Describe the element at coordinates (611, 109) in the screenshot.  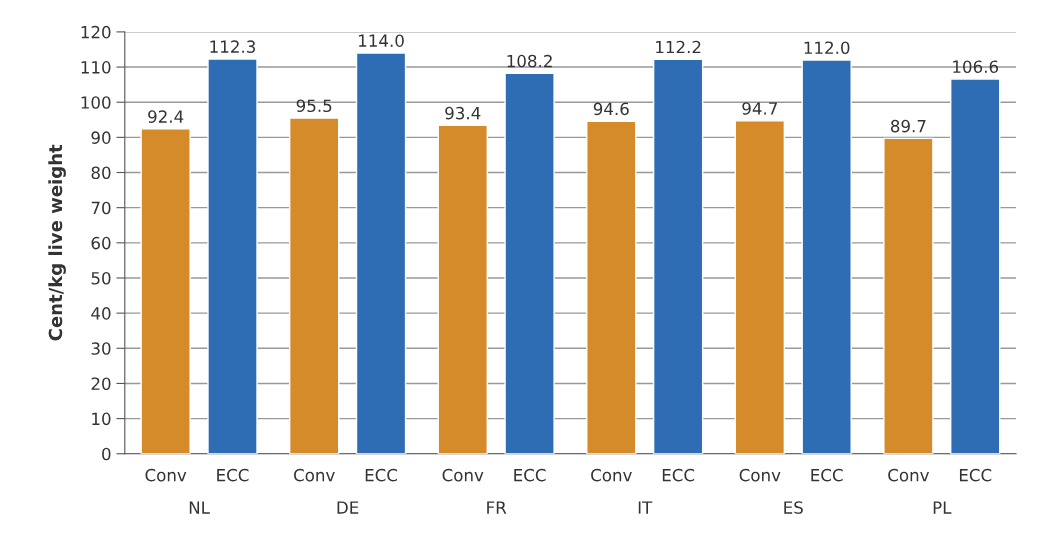
I see `data-label: 94.6` at that location.